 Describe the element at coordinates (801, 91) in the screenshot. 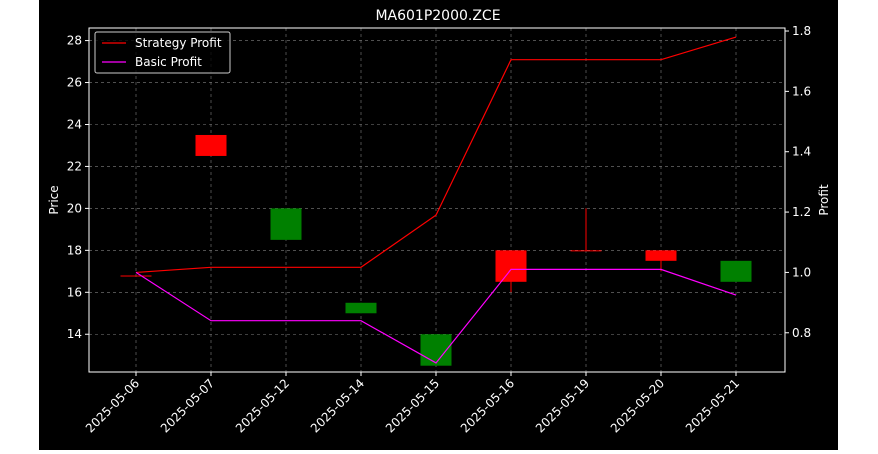

I see `right-tick-label: 1.6` at that location.